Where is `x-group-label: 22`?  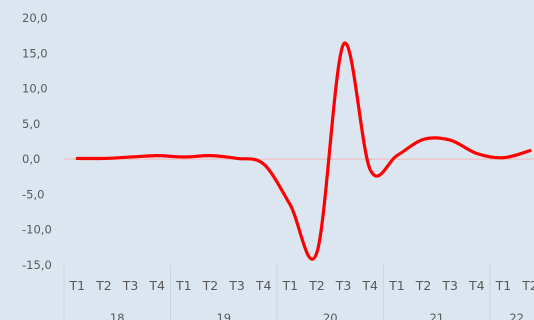 x-group-label: 22 is located at coordinates (516, 315).